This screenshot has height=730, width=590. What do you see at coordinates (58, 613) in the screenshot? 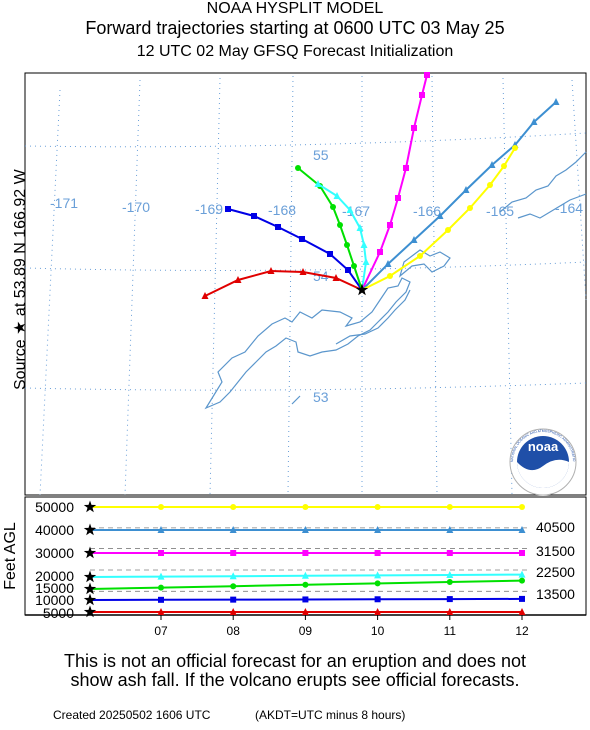
I see `y-tick-label: 5000` at bounding box center [58, 613].